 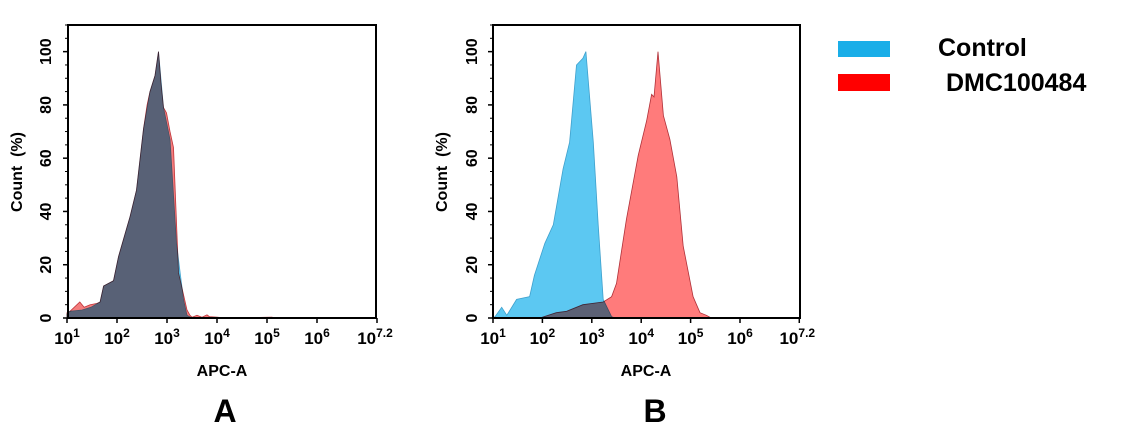 I want to click on panel-label: A, so click(x=224, y=411).